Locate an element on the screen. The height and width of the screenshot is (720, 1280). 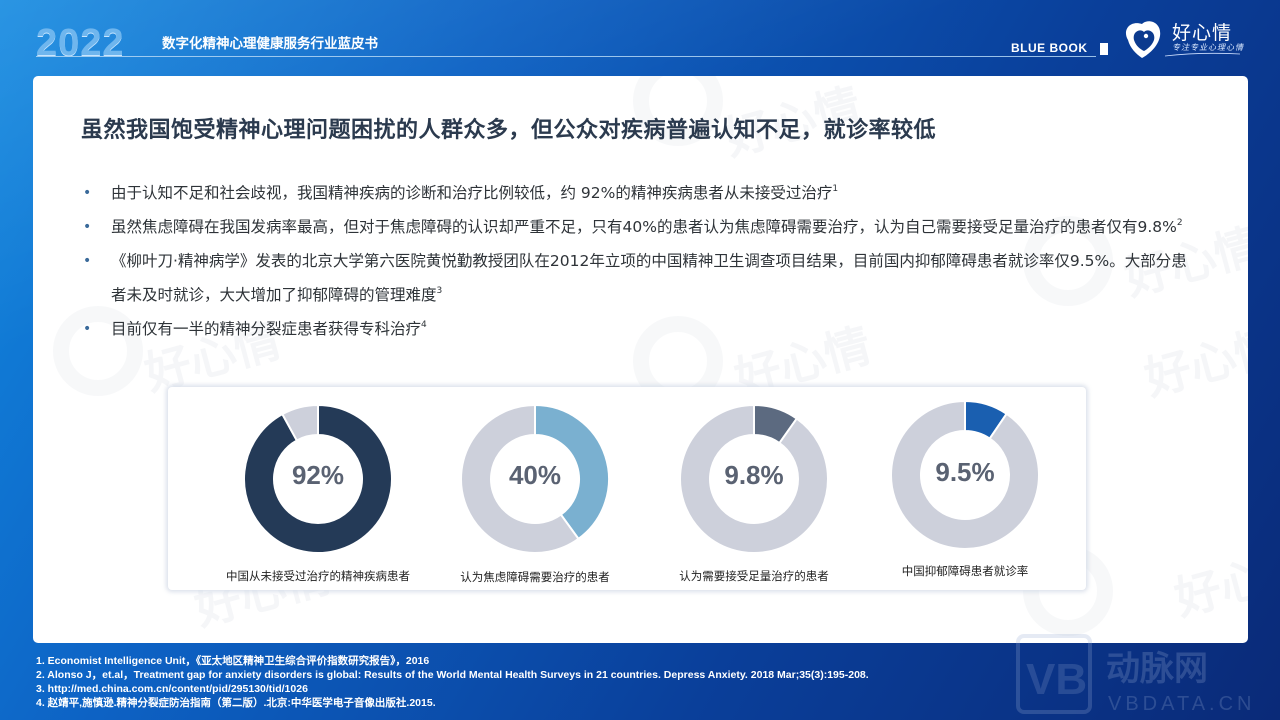
report-year: 2022 is located at coordinates (80, 43).